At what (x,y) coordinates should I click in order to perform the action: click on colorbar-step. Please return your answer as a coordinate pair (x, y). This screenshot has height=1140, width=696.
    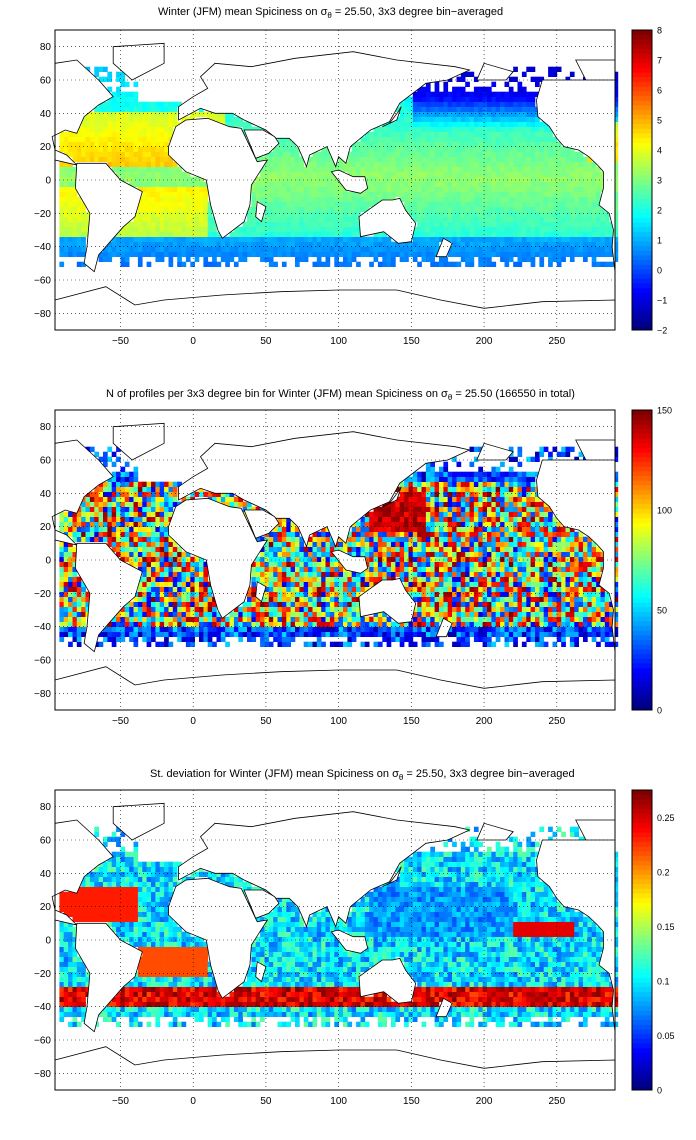
    Looking at the image, I should click on (642, 201).